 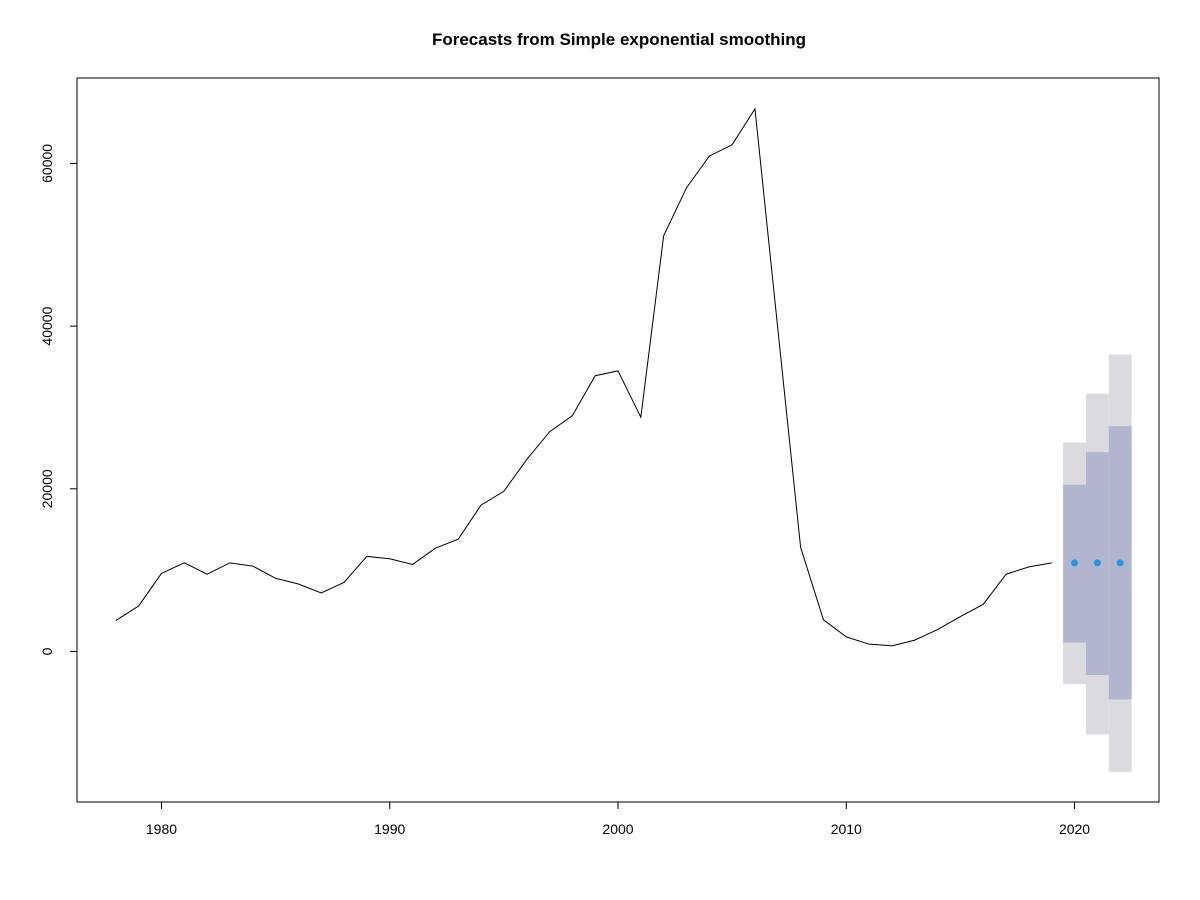 What do you see at coordinates (389, 829) in the screenshot?
I see `x-tick-label: 1990` at bounding box center [389, 829].